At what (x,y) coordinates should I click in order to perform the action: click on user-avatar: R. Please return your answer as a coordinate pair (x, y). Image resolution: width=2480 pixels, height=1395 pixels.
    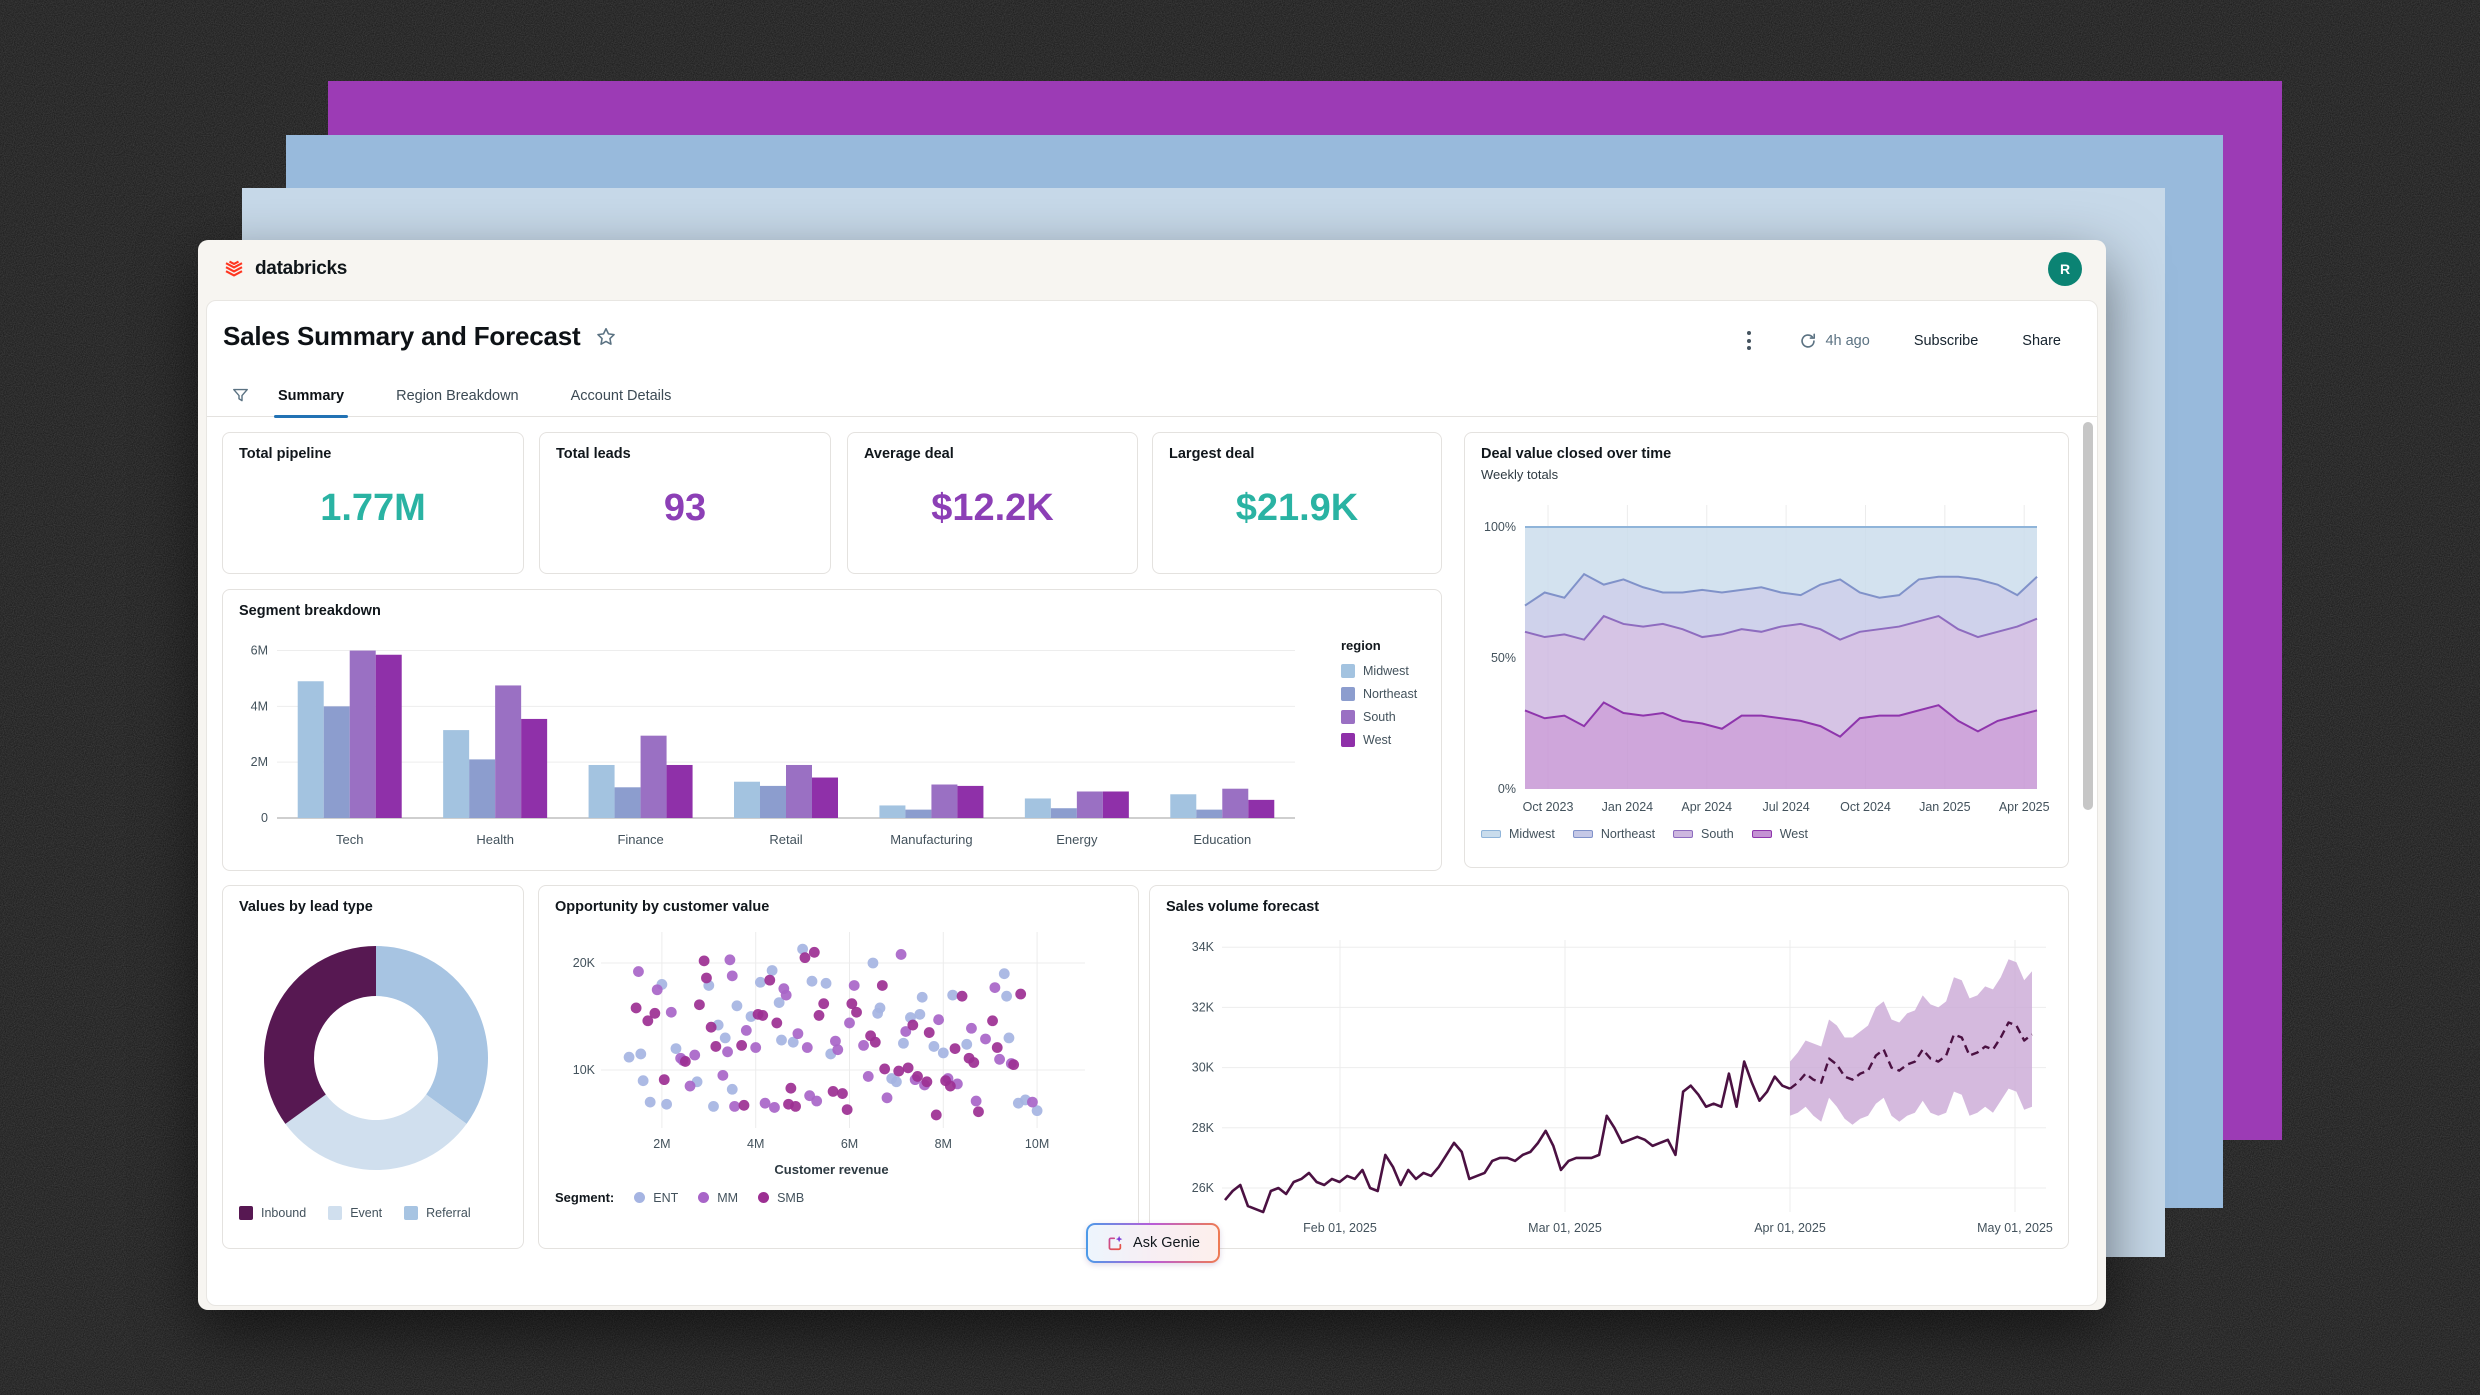
    Looking at the image, I should click on (2065, 269).